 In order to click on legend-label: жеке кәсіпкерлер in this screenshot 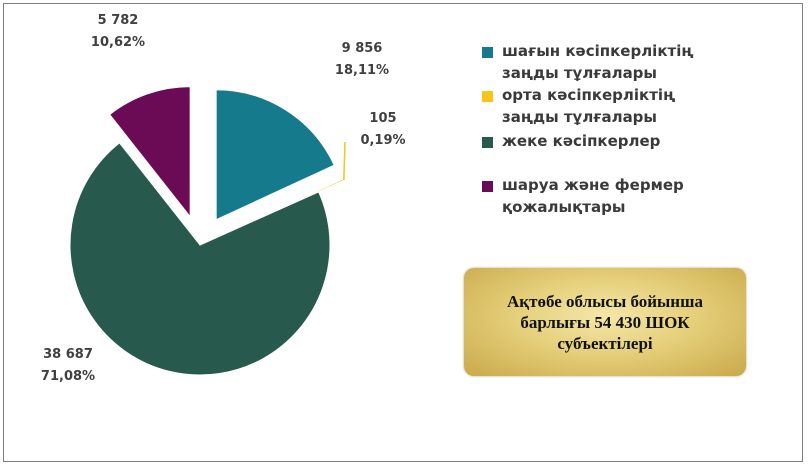, I will do `click(581, 141)`.